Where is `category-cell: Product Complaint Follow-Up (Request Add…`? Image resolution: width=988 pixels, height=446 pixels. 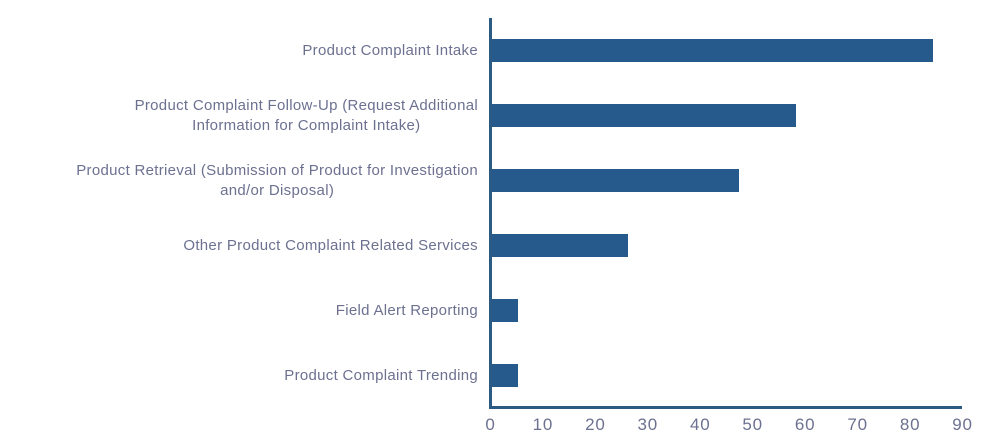 category-cell: Product Complaint Follow-Up (Request Add… is located at coordinates (239, 116).